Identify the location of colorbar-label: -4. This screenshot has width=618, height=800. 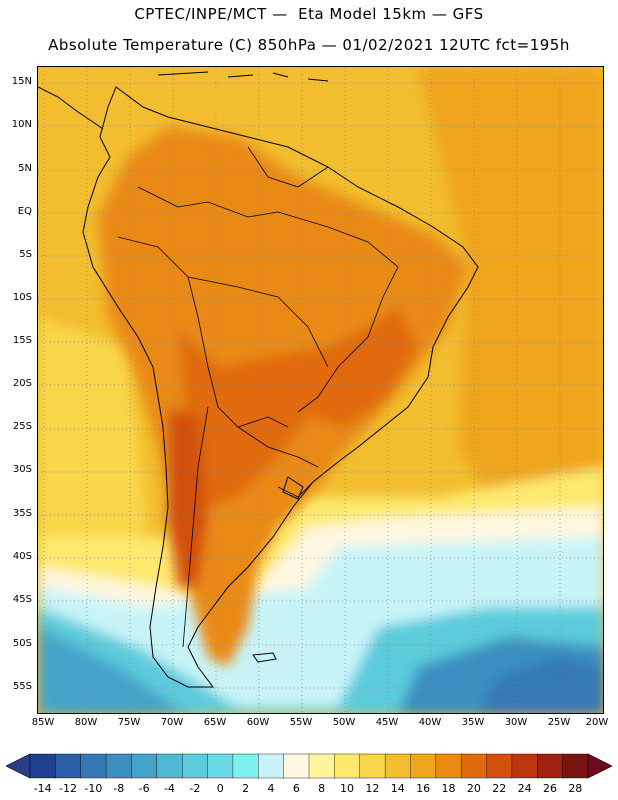
(169, 788).